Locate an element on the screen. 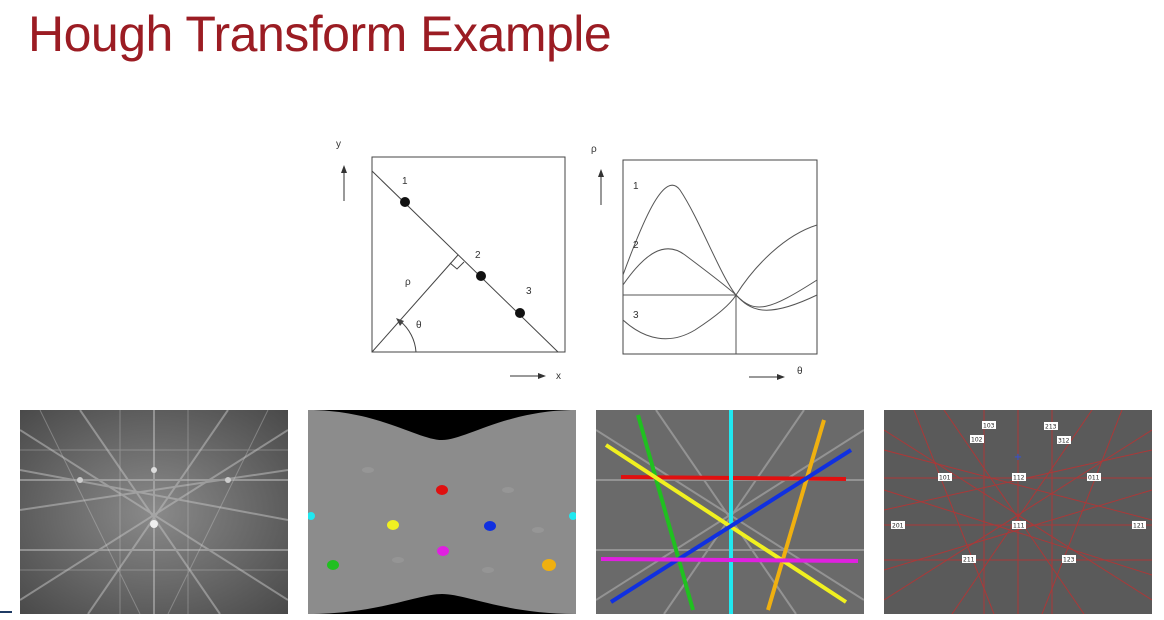  band-yellow is located at coordinates (726, 523).